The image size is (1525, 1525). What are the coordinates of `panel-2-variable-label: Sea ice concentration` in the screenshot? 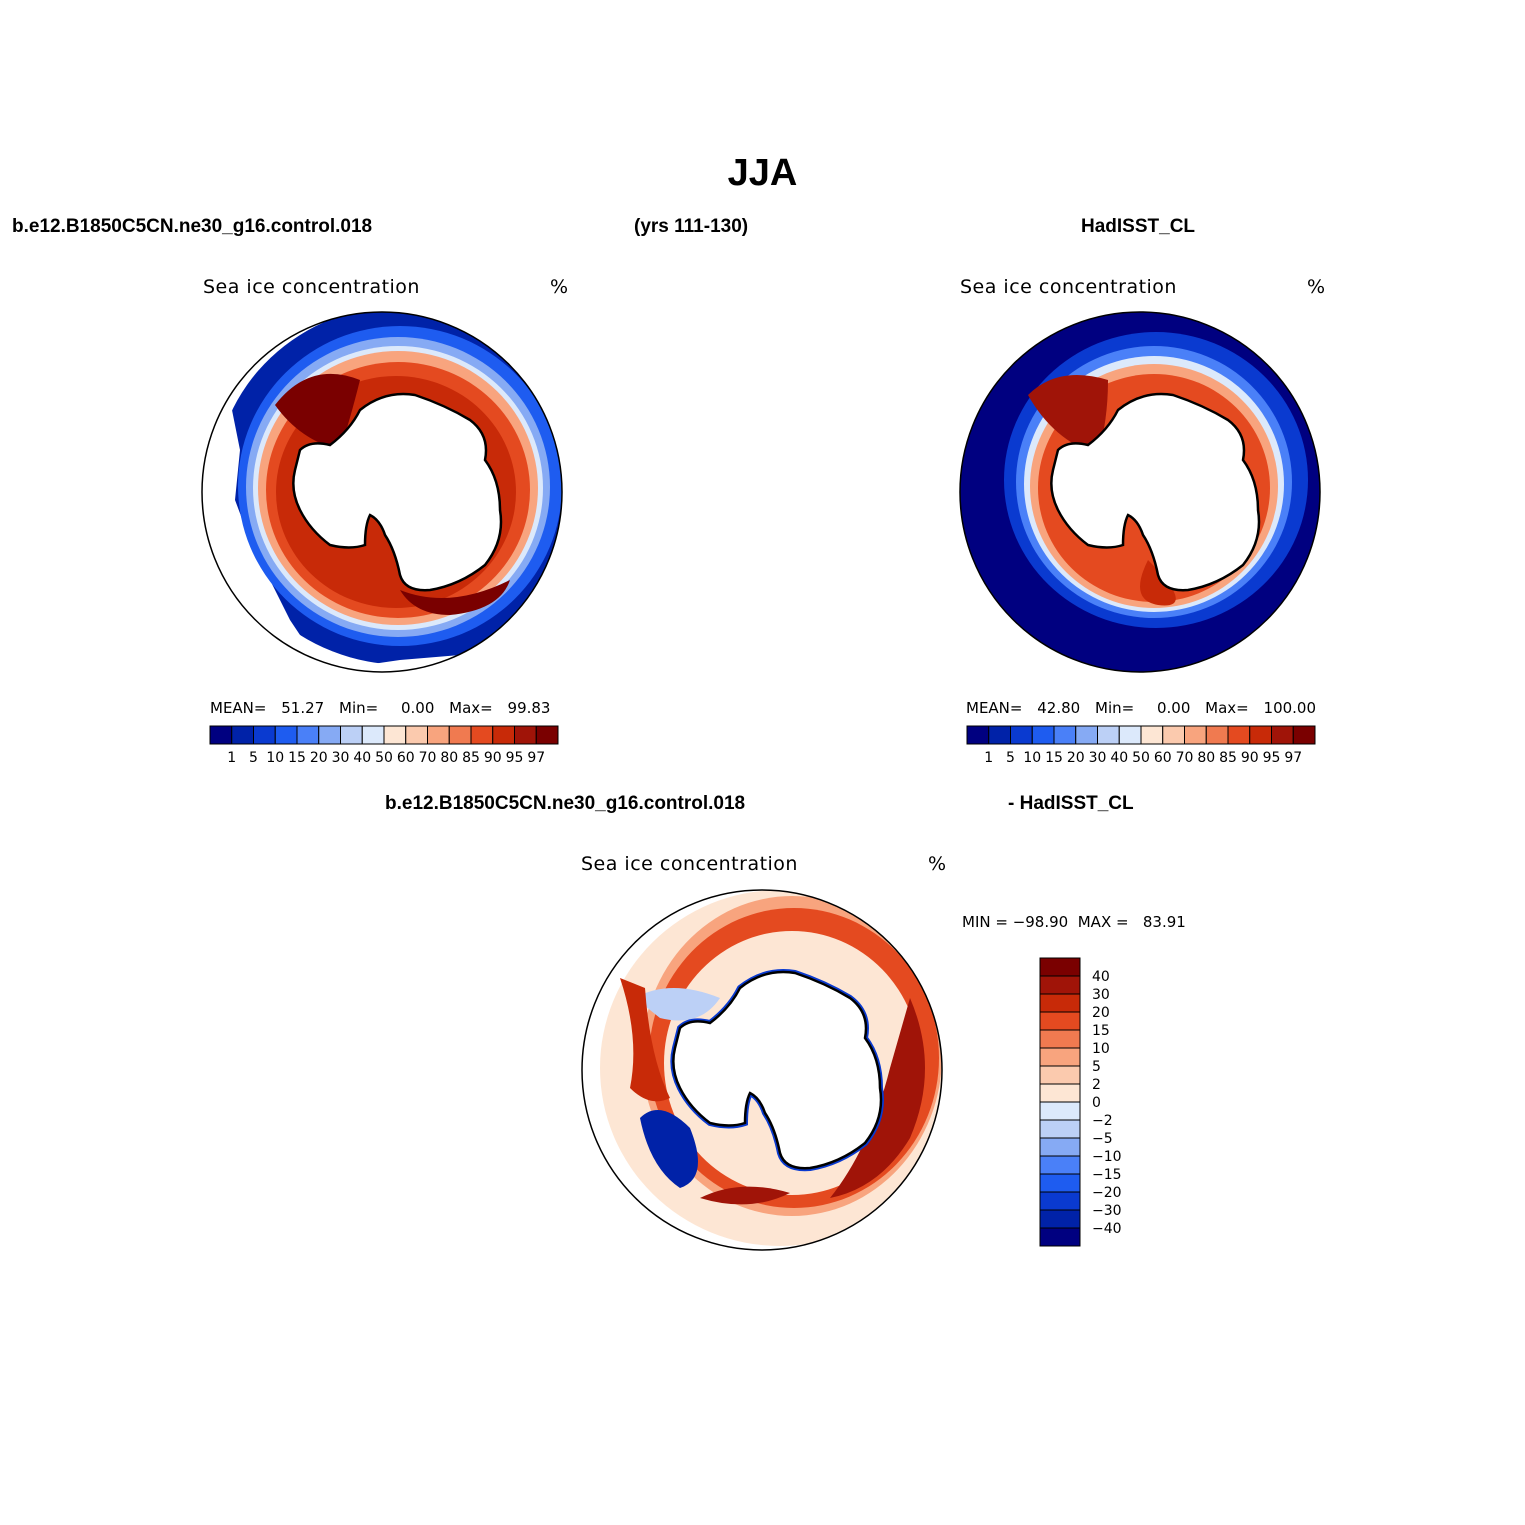 It's located at (1068, 287).